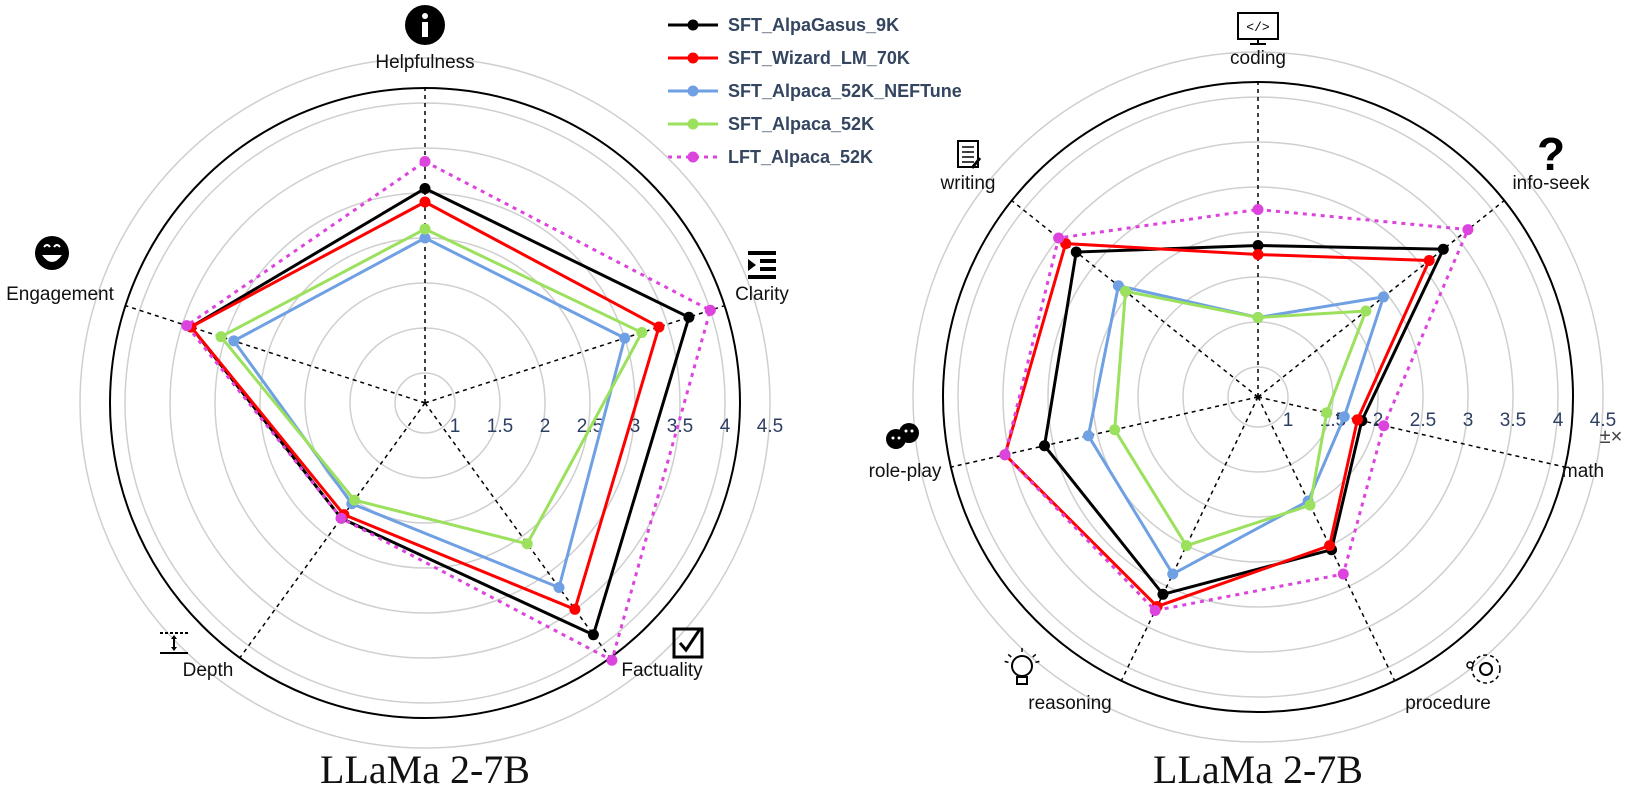  Describe the element at coordinates (1344, 417) in the screenshot. I see `data-point-sft-alpaca-52k-neftune-math` at that location.